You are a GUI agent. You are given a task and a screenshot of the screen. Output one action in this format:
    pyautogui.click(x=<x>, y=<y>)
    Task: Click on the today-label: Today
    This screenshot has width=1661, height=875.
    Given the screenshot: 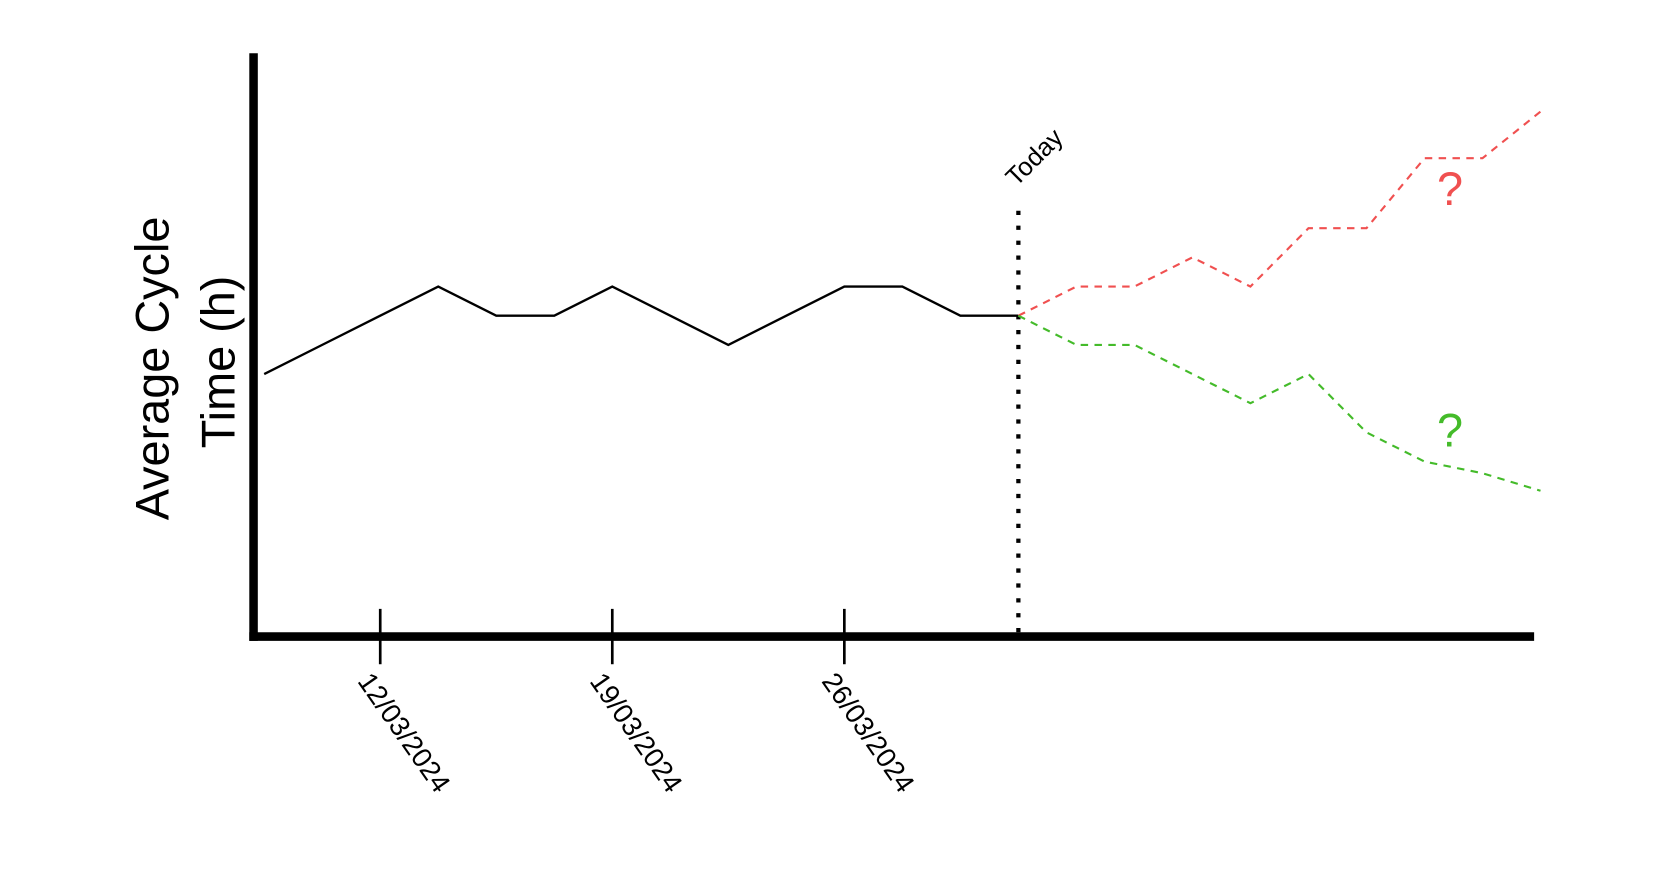 What is the action you would take?
    pyautogui.click(x=1035, y=157)
    